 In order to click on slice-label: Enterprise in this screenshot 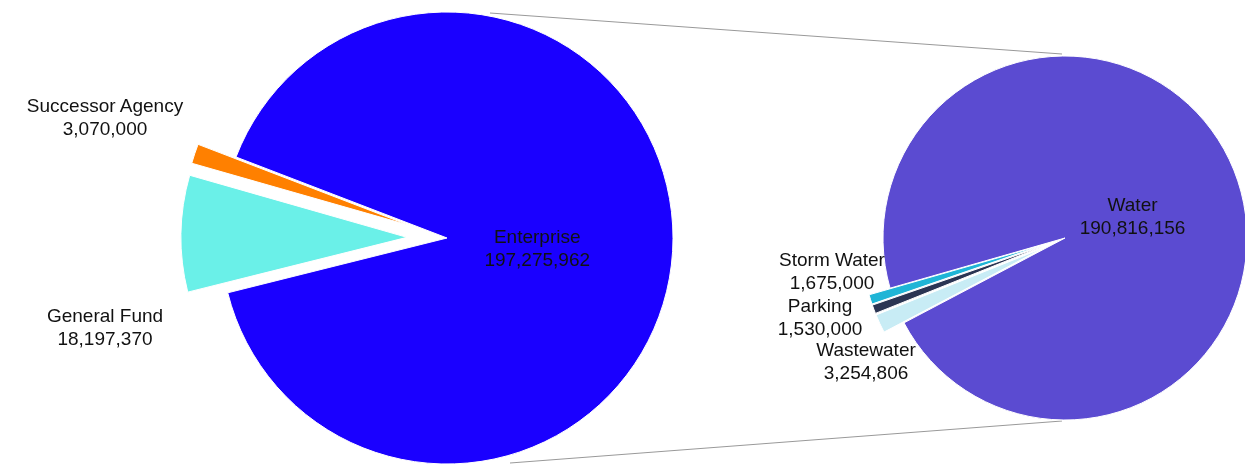, I will do `click(537, 237)`.